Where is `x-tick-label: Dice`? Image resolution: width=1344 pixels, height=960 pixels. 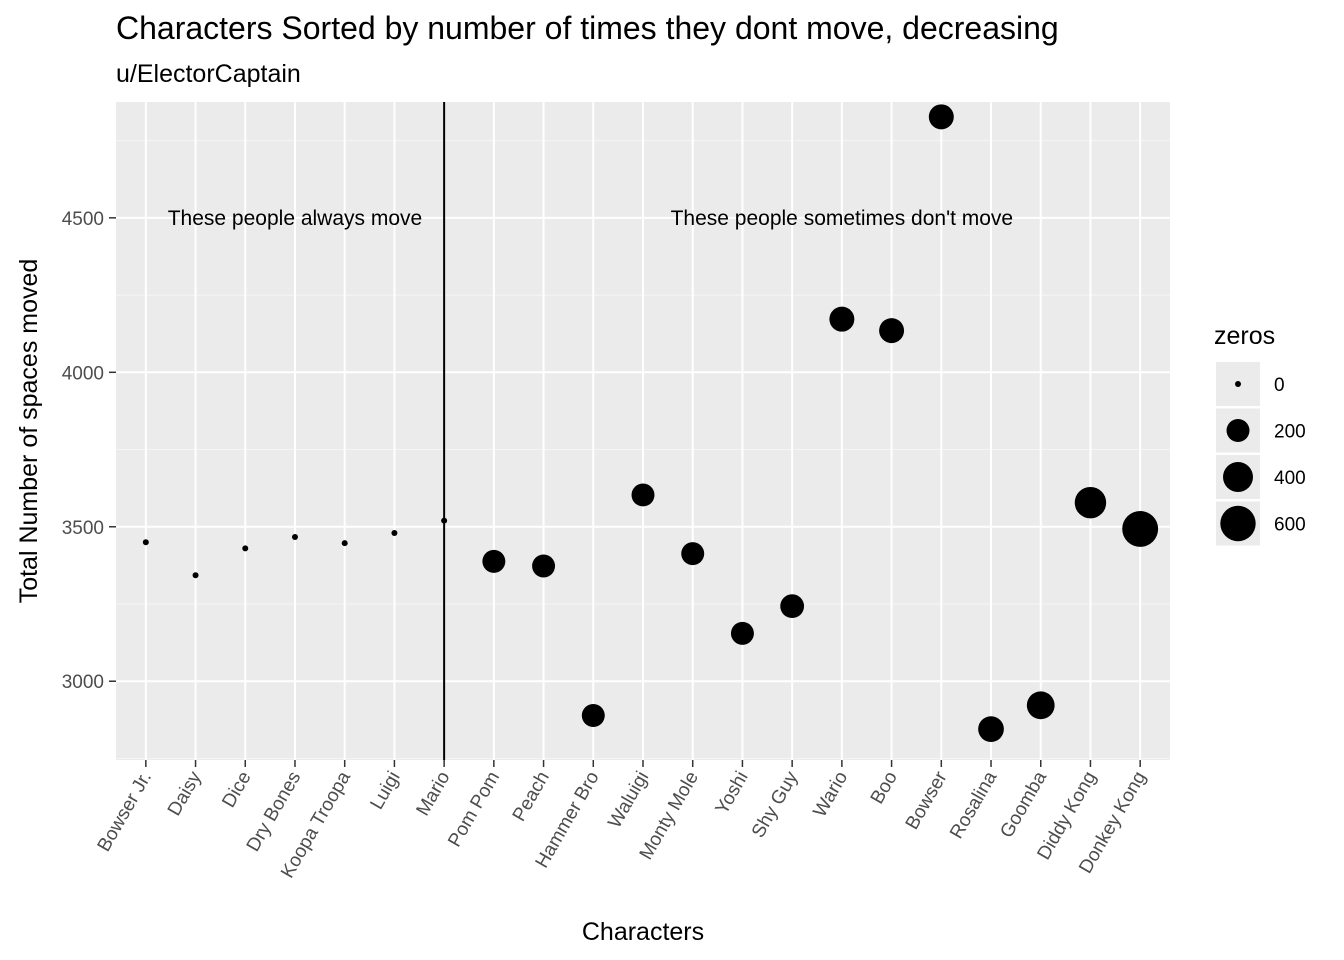 x-tick-label: Dice is located at coordinates (236, 789).